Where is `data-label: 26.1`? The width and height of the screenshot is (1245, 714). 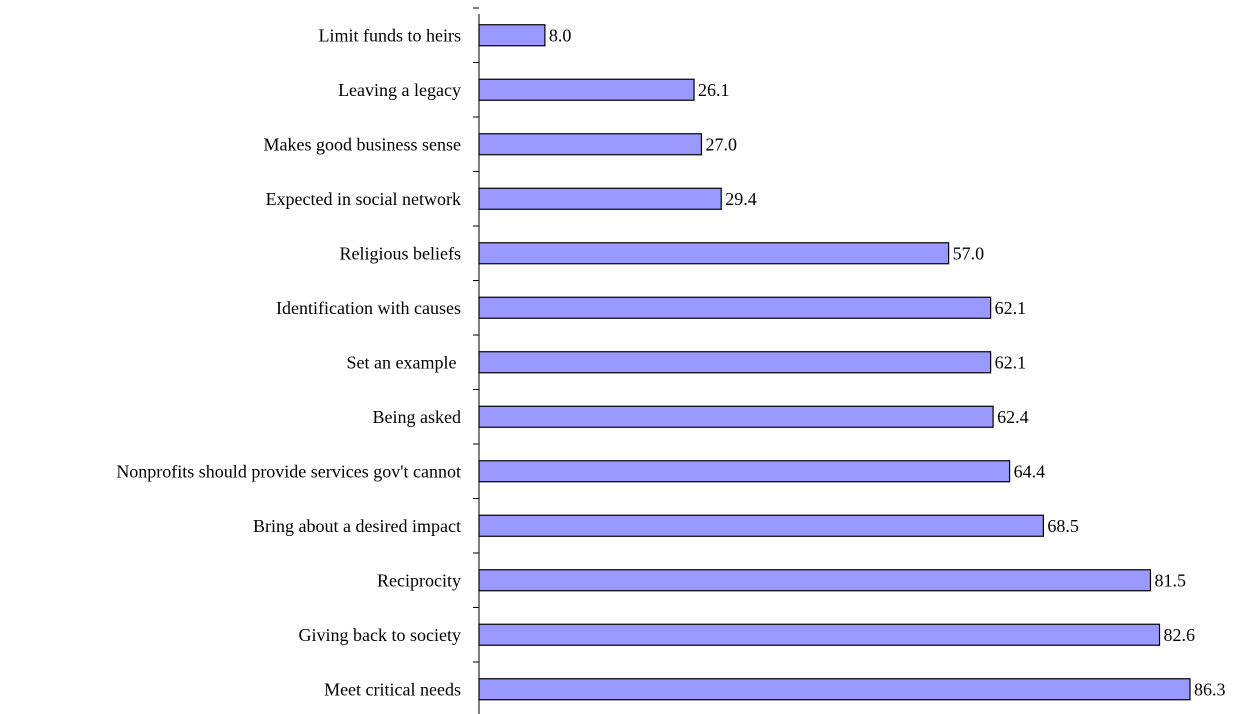 data-label: 26.1 is located at coordinates (714, 90).